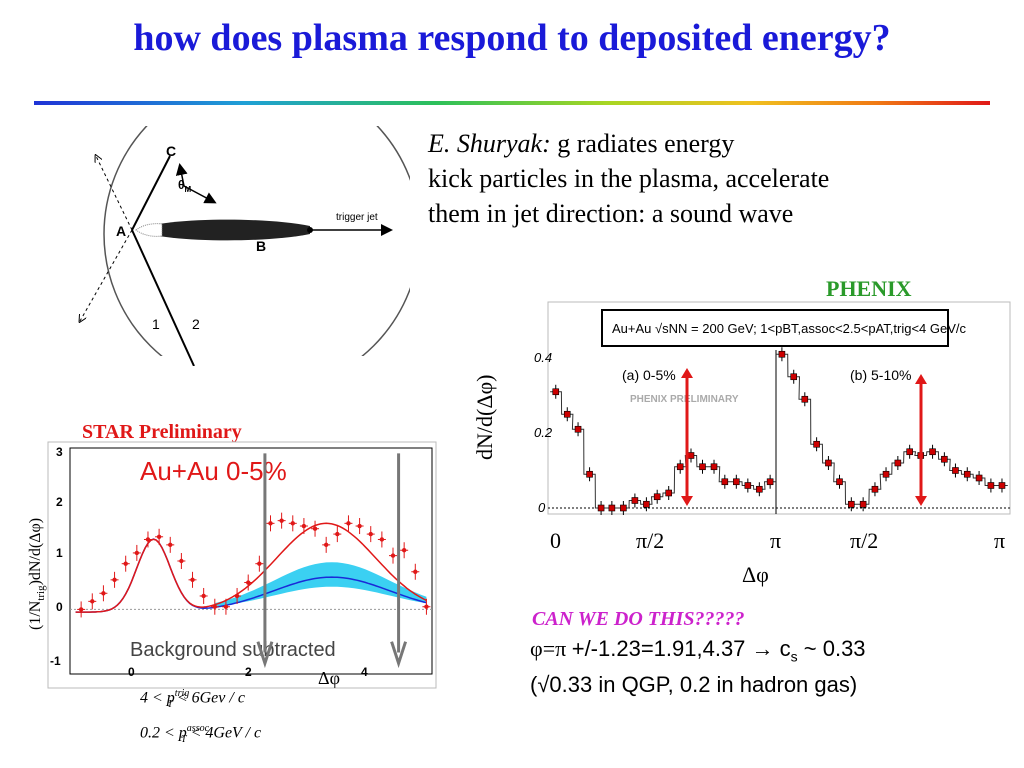 The height and width of the screenshot is (768, 1024). I want to click on phenix-label: PHENIX, so click(869, 288).